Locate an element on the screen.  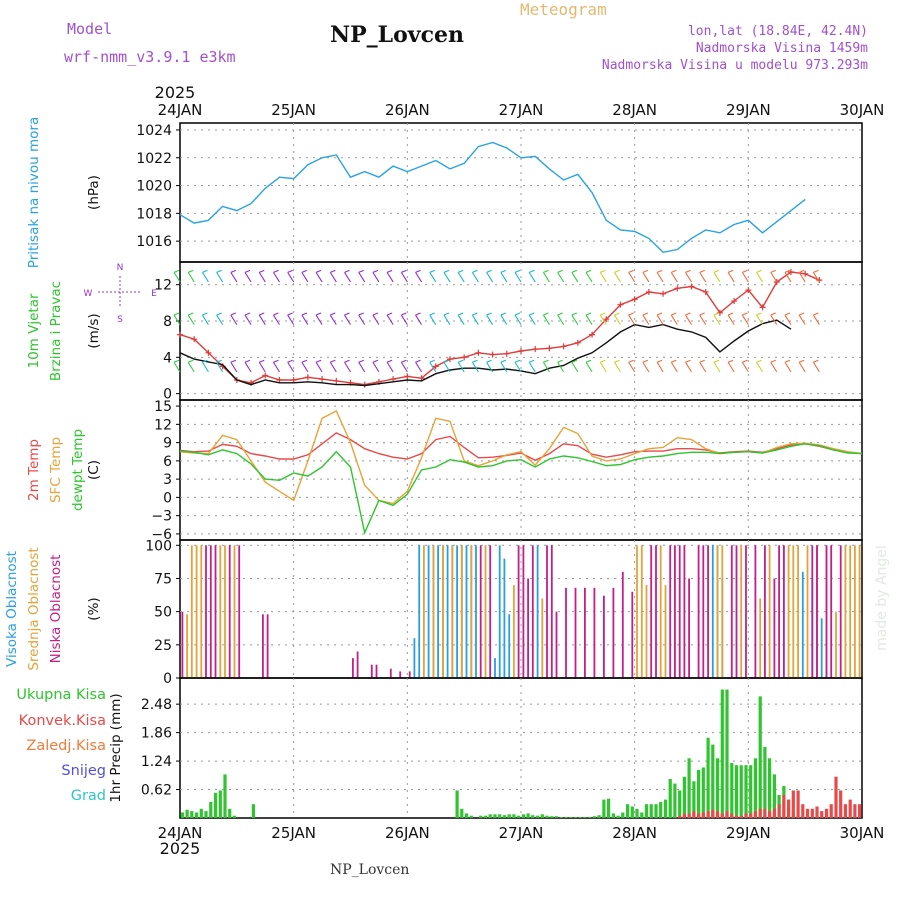
axis-title-temperature: 2m Temp is located at coordinates (34, 470).